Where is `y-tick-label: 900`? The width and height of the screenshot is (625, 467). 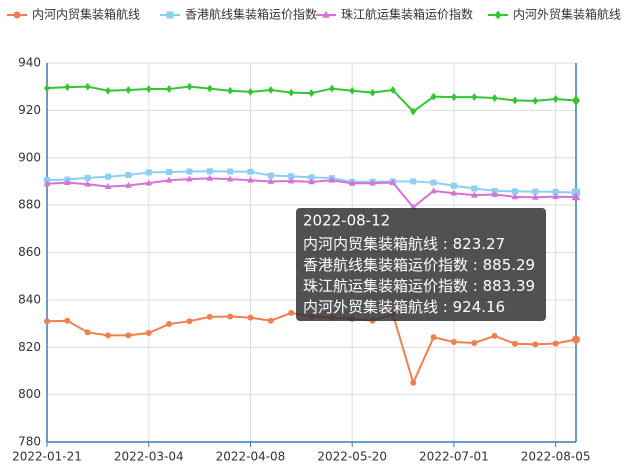 y-tick-label: 900 is located at coordinates (29, 157).